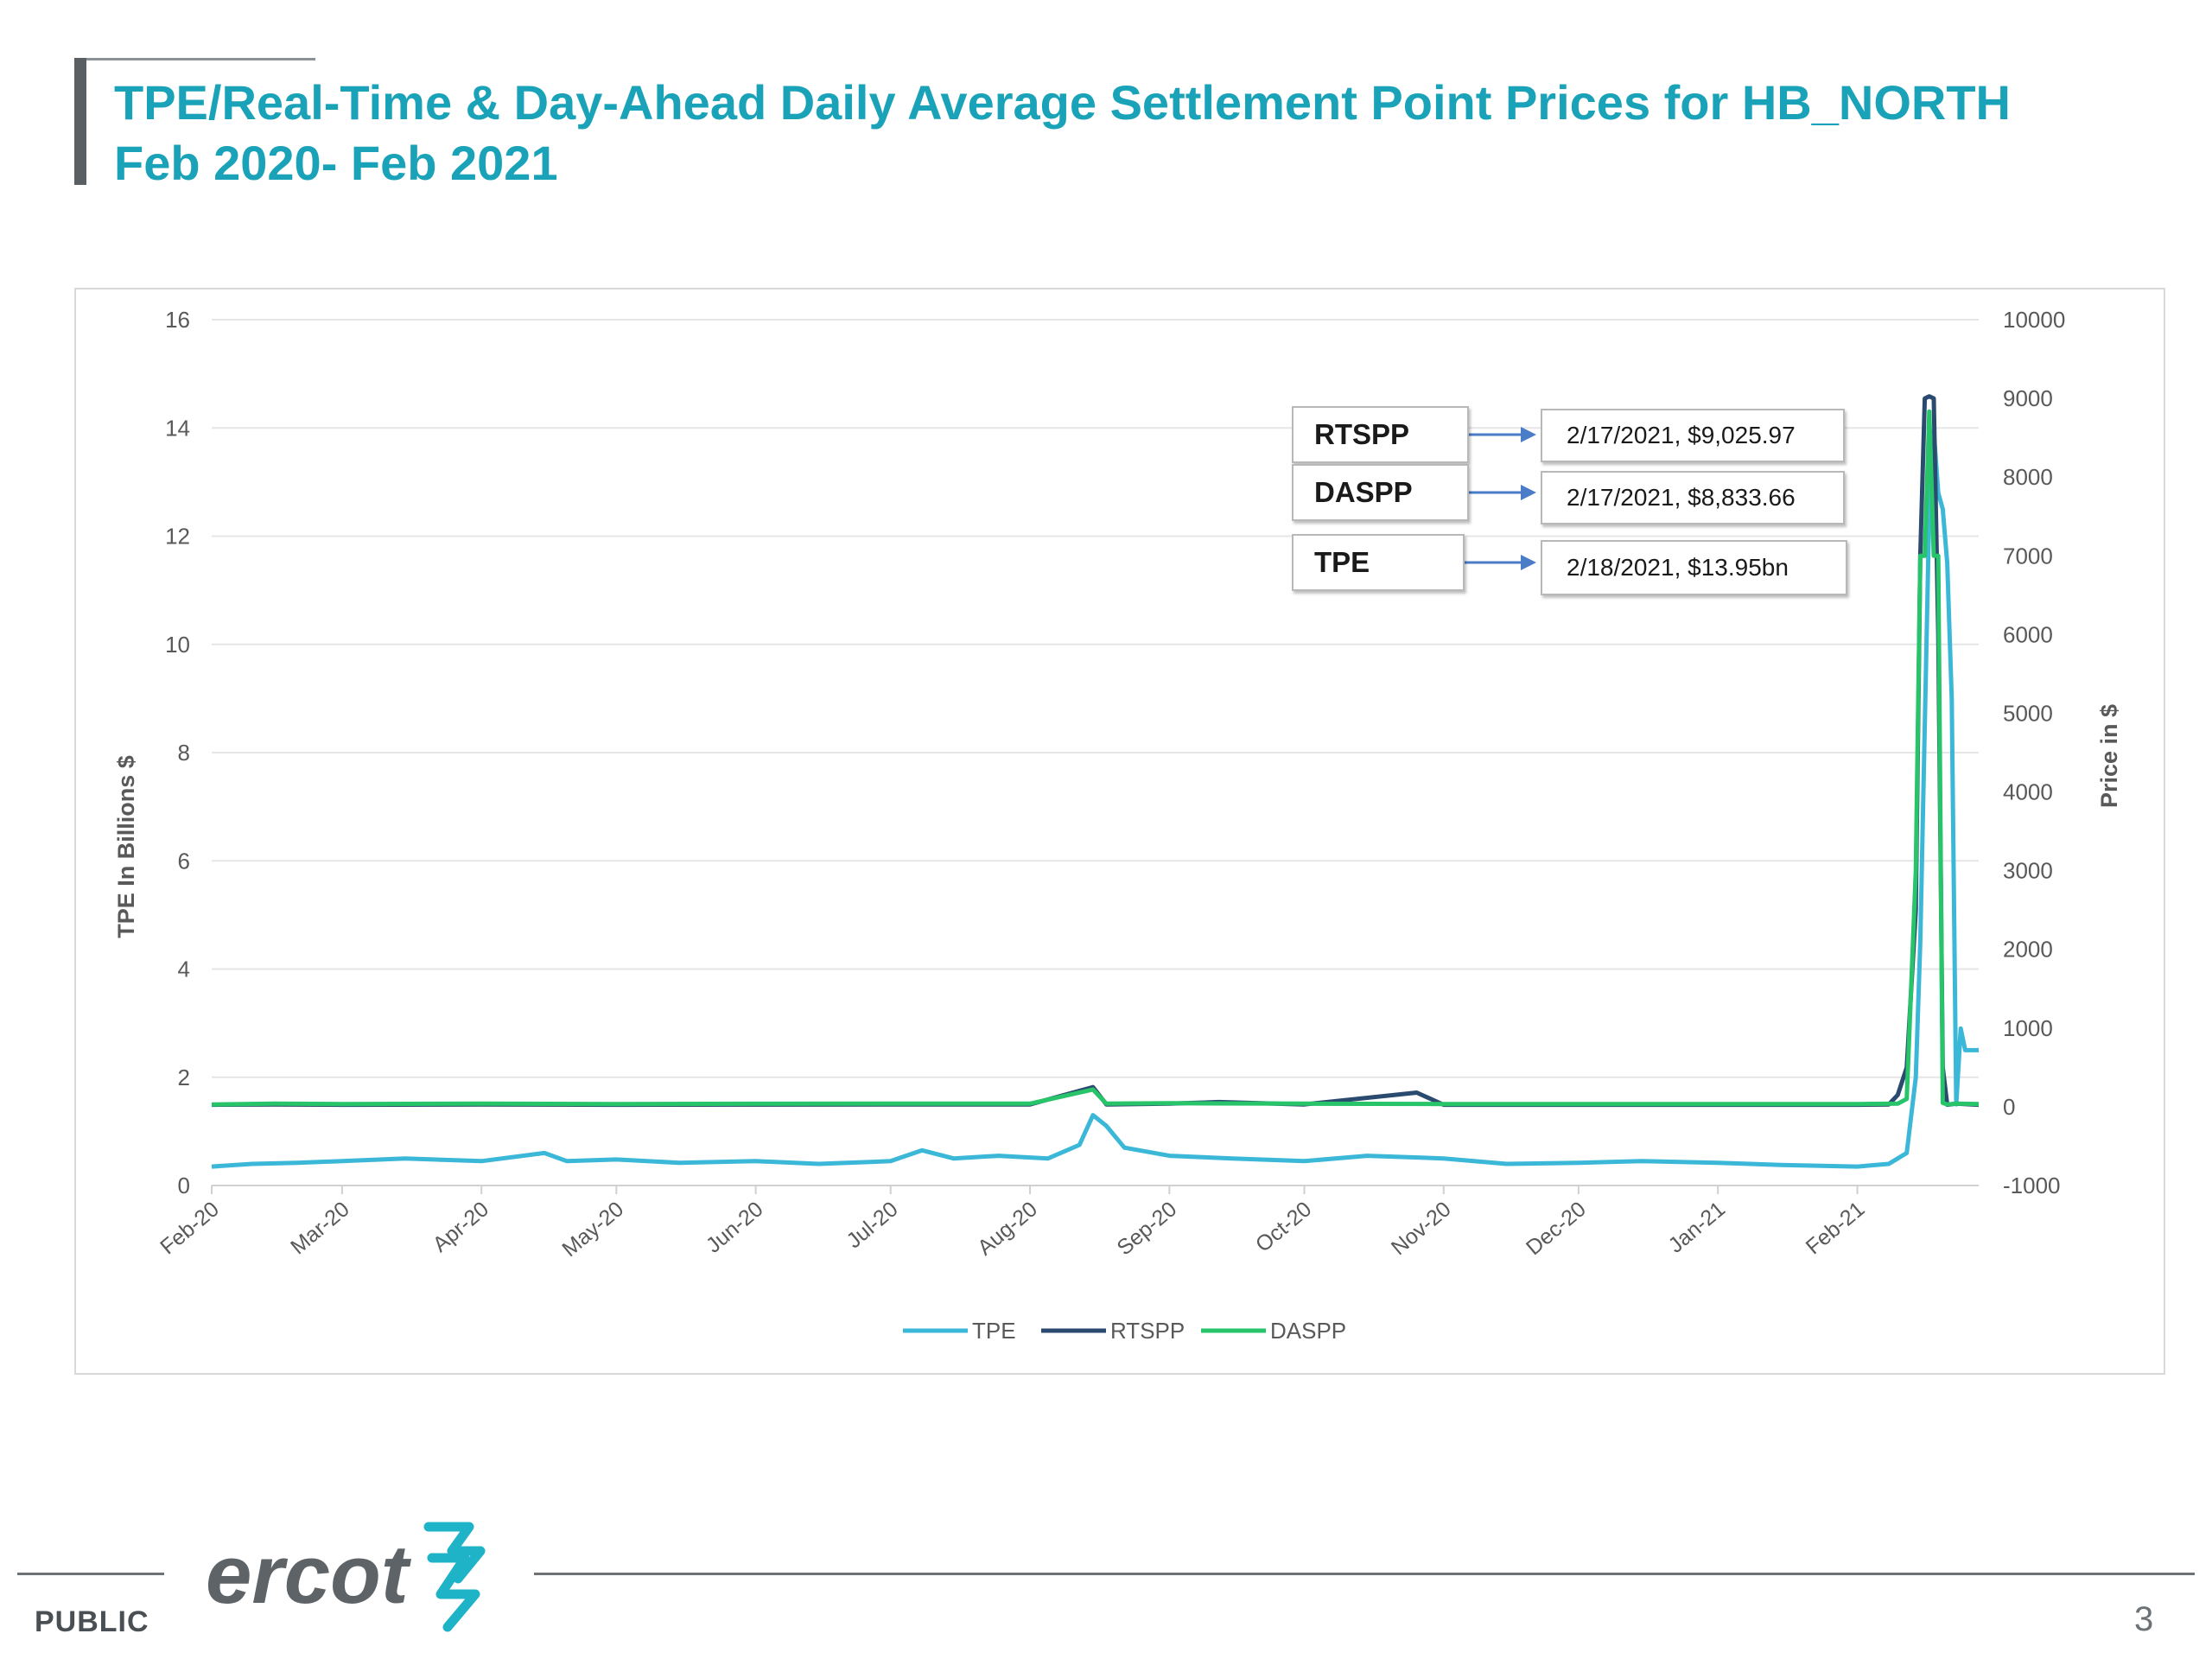 Image resolution: width=2212 pixels, height=1659 pixels. I want to click on y-left-tick-label: 10, so click(177, 645).